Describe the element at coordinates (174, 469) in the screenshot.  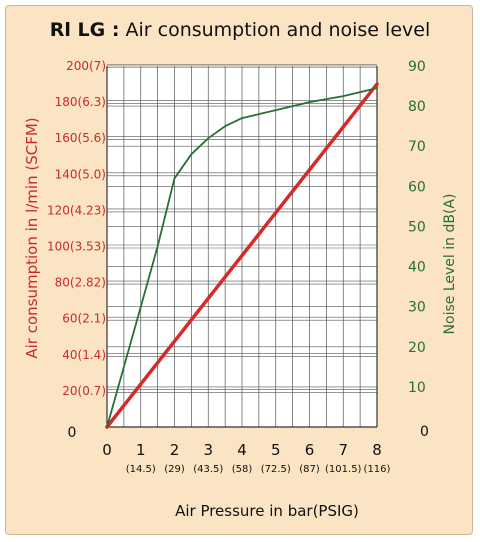
I see `x-tick-sublabel: (29)` at that location.